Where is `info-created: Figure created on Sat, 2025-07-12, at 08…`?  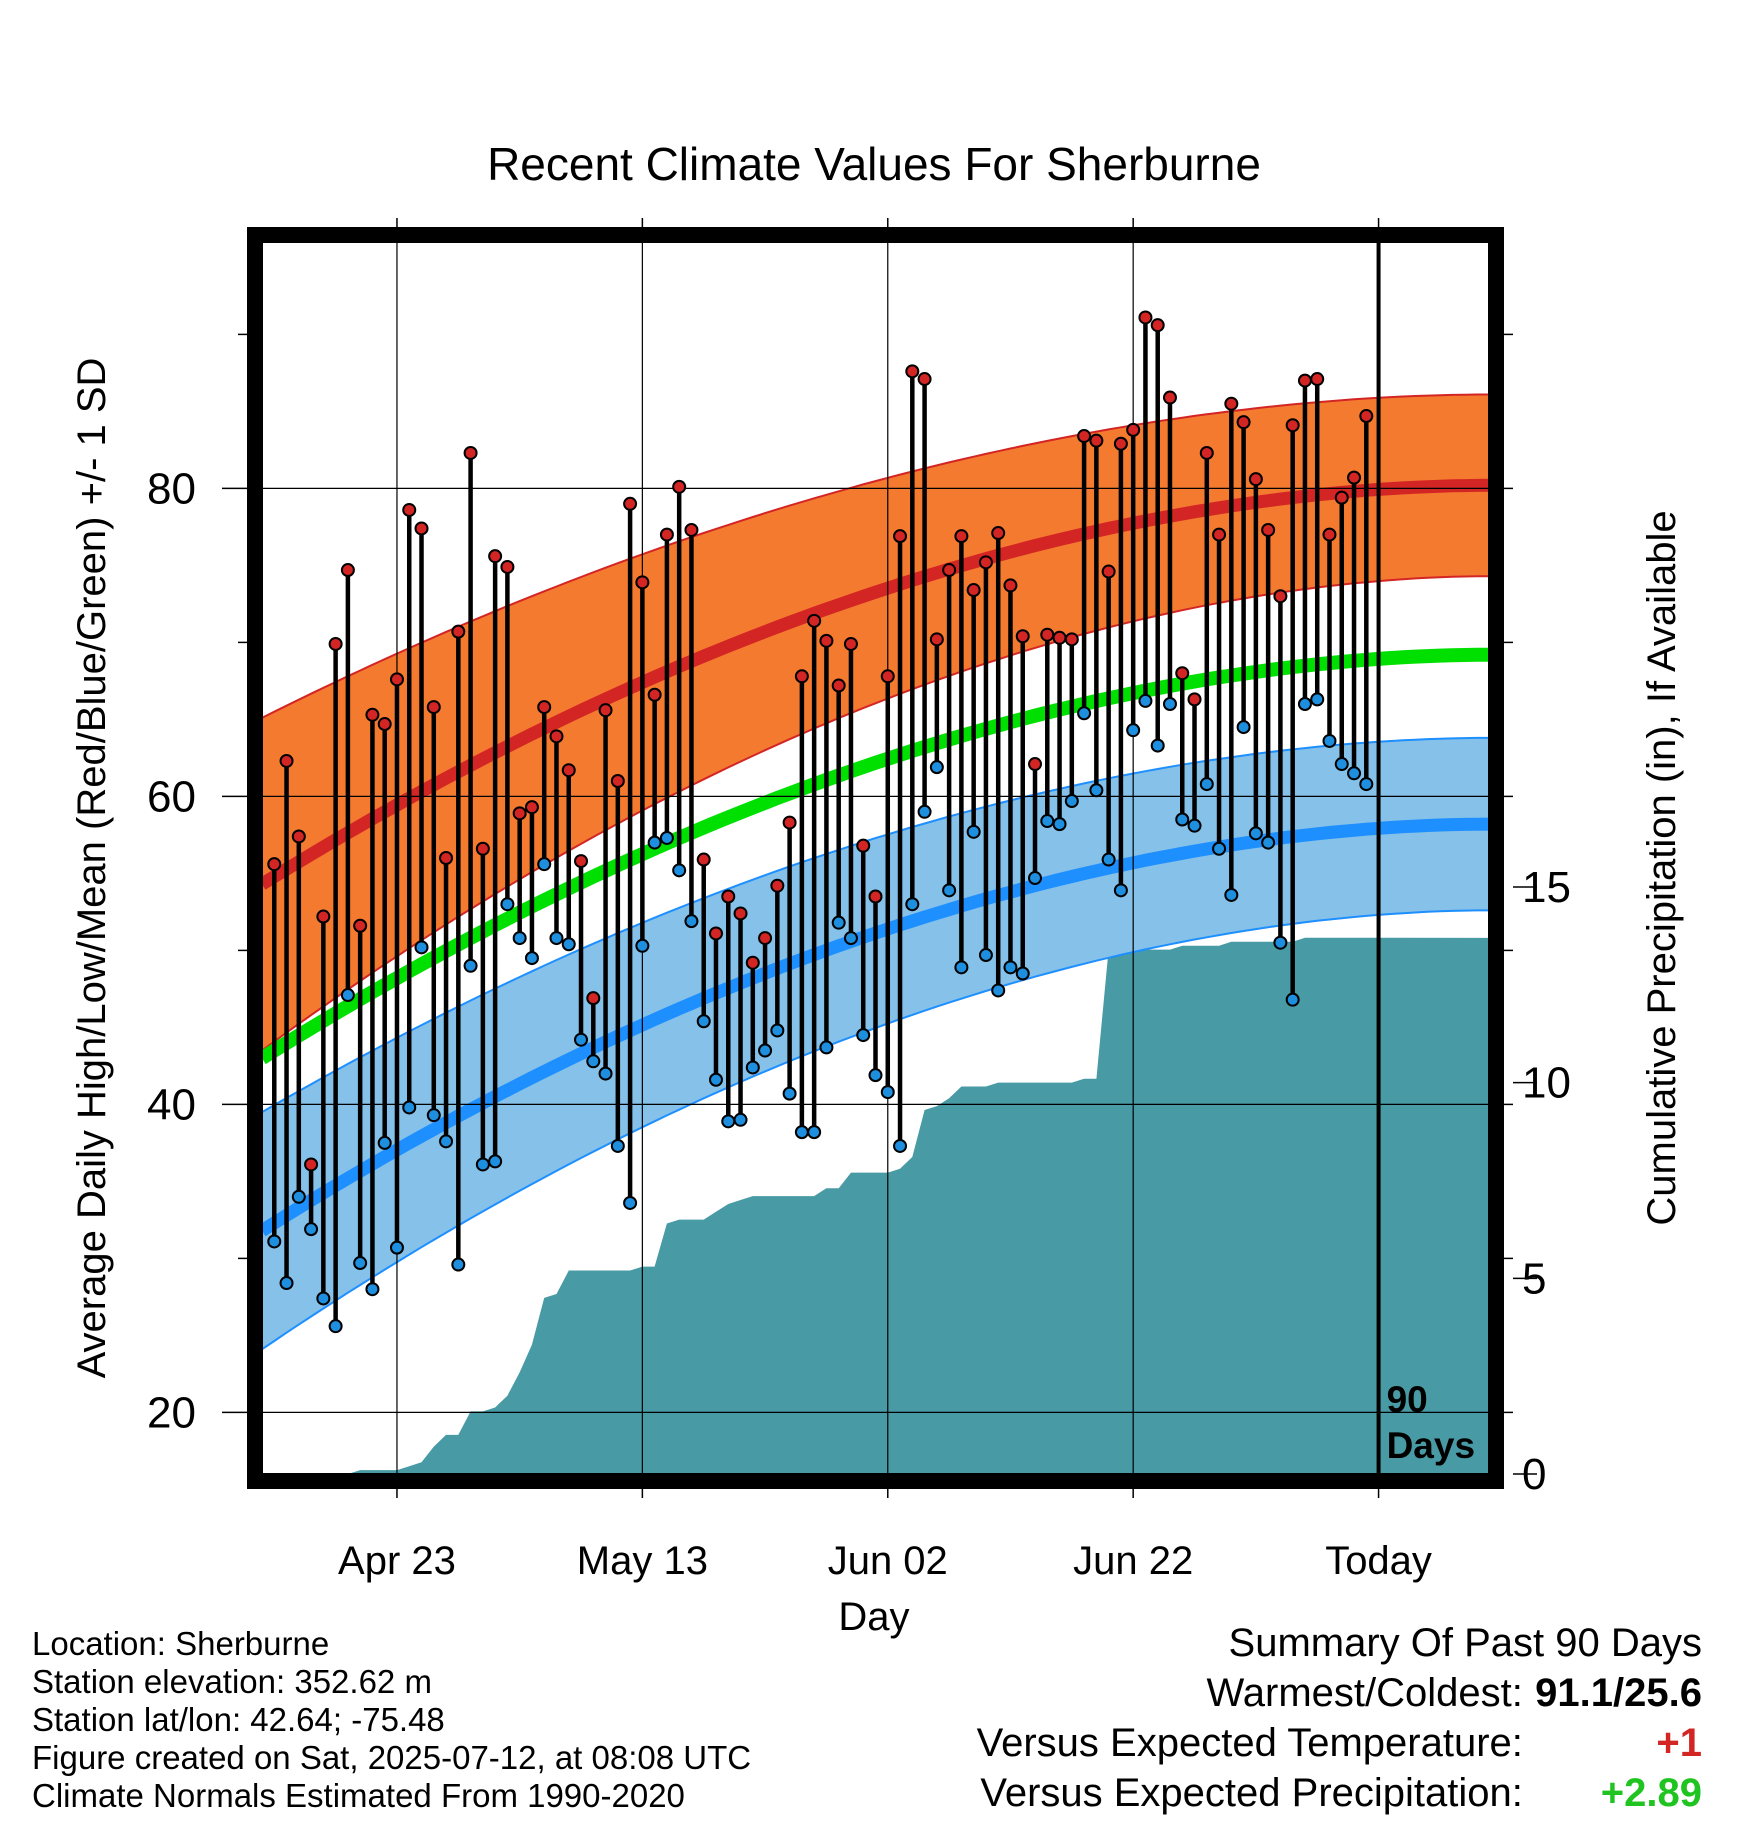 info-created: Figure created on Sat, 2025-07-12, at 08… is located at coordinates (392, 1757).